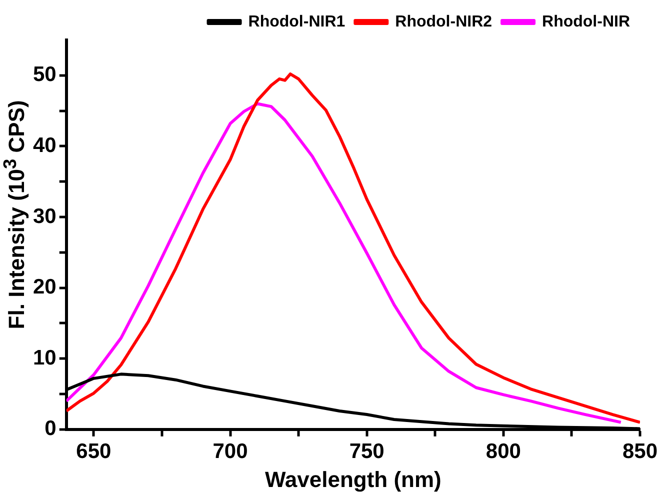  Describe the element at coordinates (353, 479) in the screenshot. I see `x-axis-title: Wavelength (nm)` at that location.